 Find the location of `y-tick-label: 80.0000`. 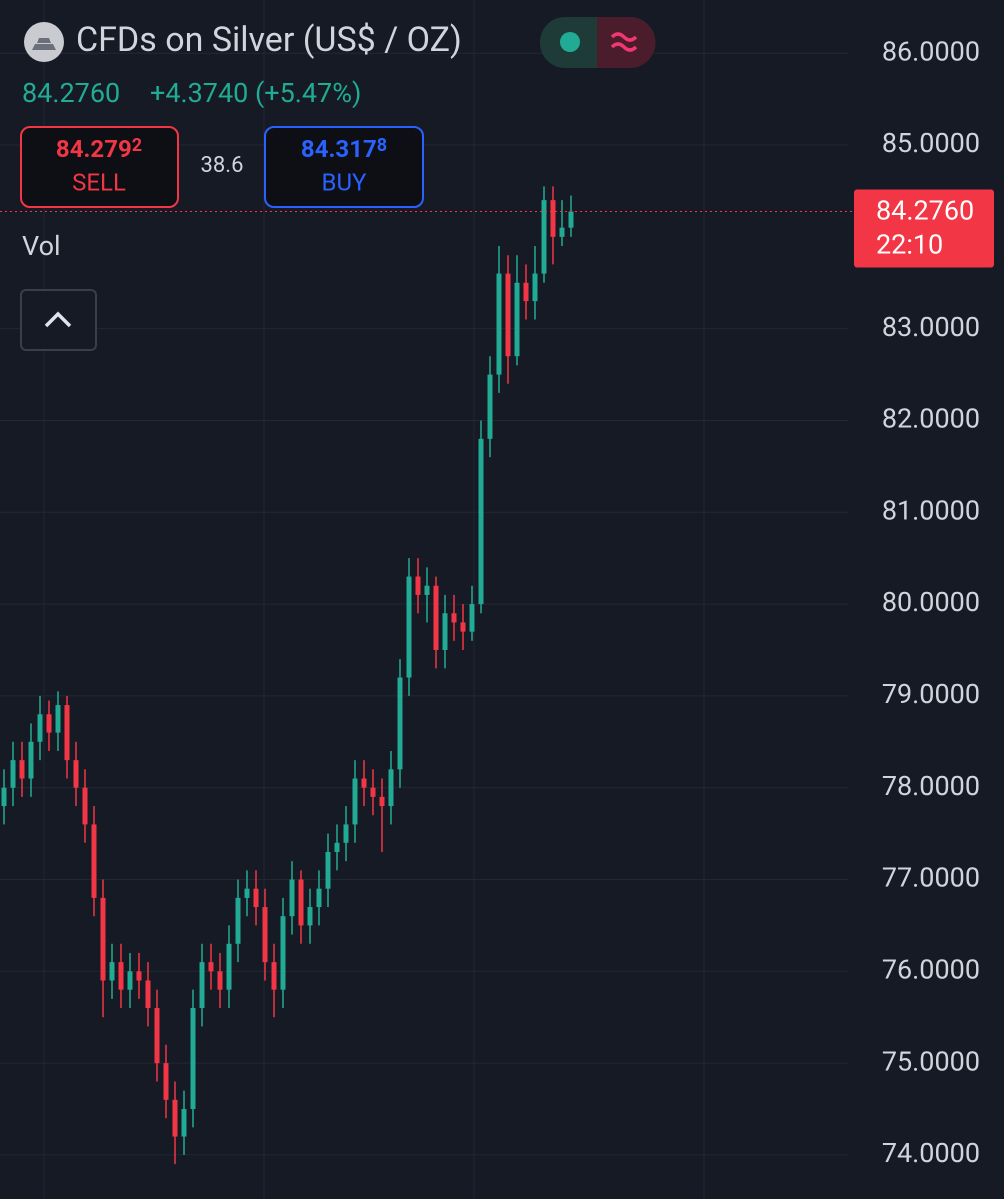

y-tick-label: 80.0000 is located at coordinates (931, 602).